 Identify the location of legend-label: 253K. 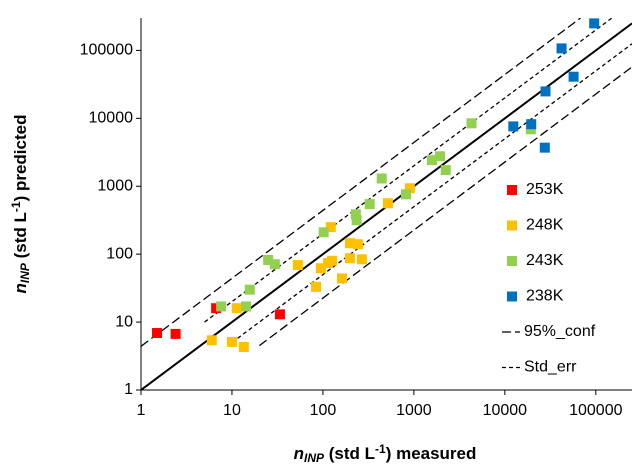
(545, 189).